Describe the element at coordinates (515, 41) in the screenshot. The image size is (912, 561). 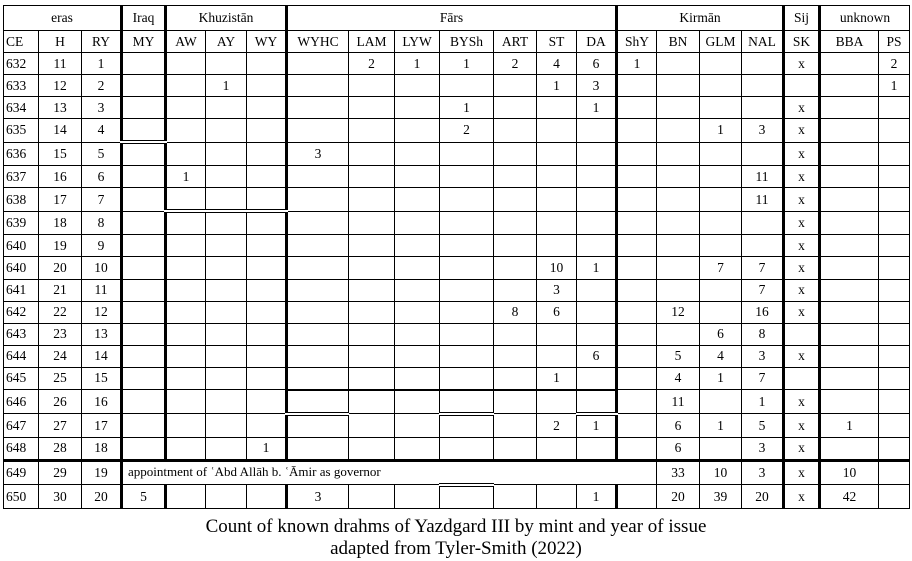
I see `column-header: ART` at that location.